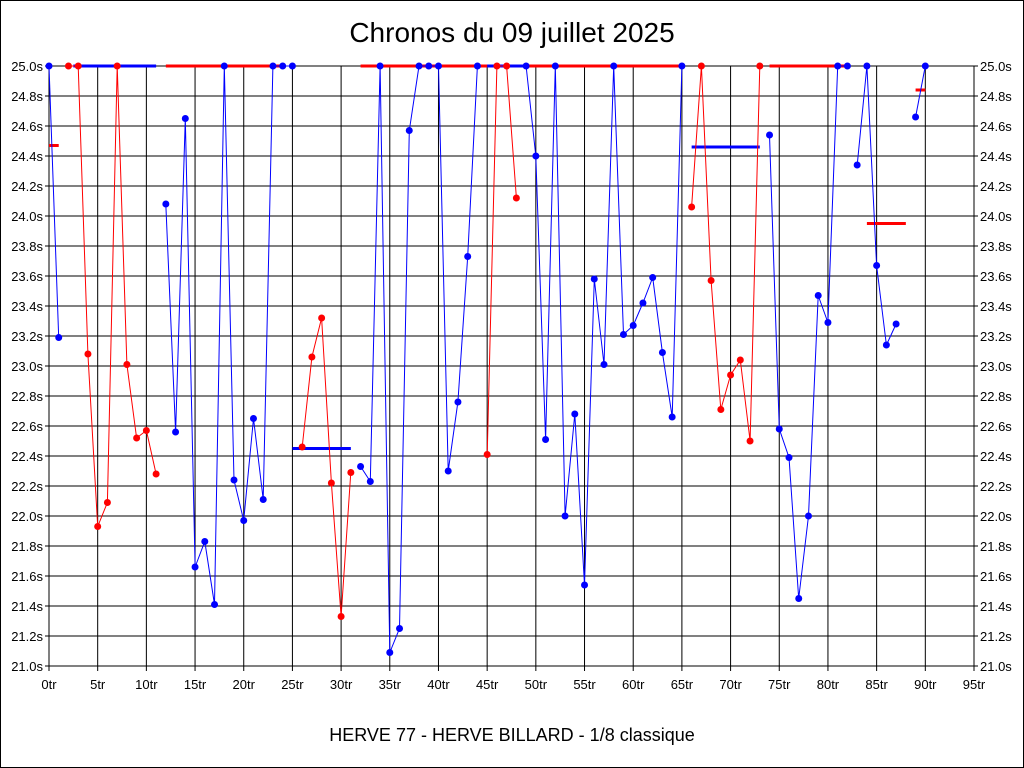 The width and height of the screenshot is (1024, 768). What do you see at coordinates (27, 216) in the screenshot?
I see `y-tick-label-left: 24.0s` at bounding box center [27, 216].